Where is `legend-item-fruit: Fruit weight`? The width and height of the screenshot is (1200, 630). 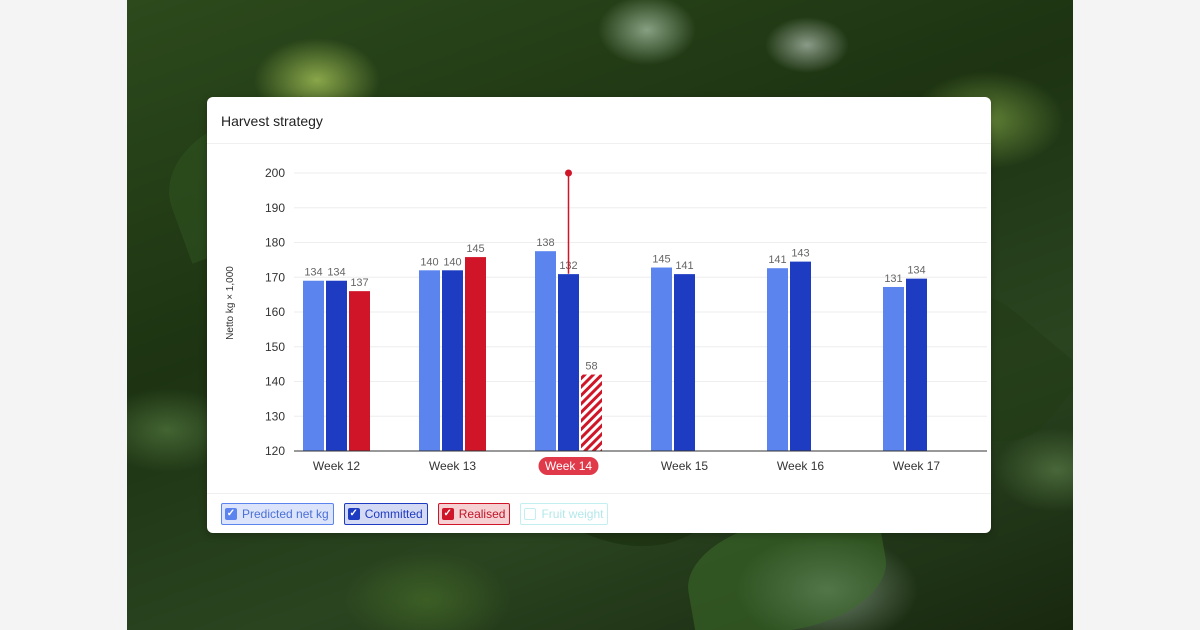 legend-item-fruit: Fruit weight is located at coordinates (564, 514).